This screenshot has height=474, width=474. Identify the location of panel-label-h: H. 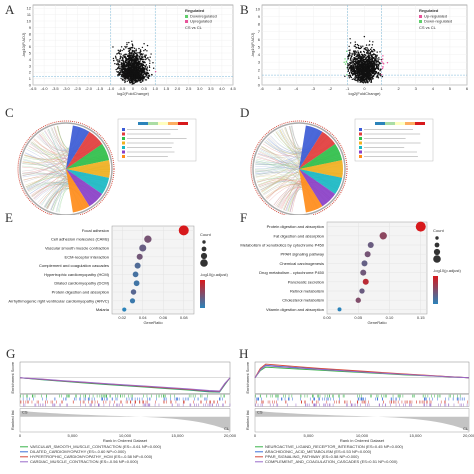
(244, 353).